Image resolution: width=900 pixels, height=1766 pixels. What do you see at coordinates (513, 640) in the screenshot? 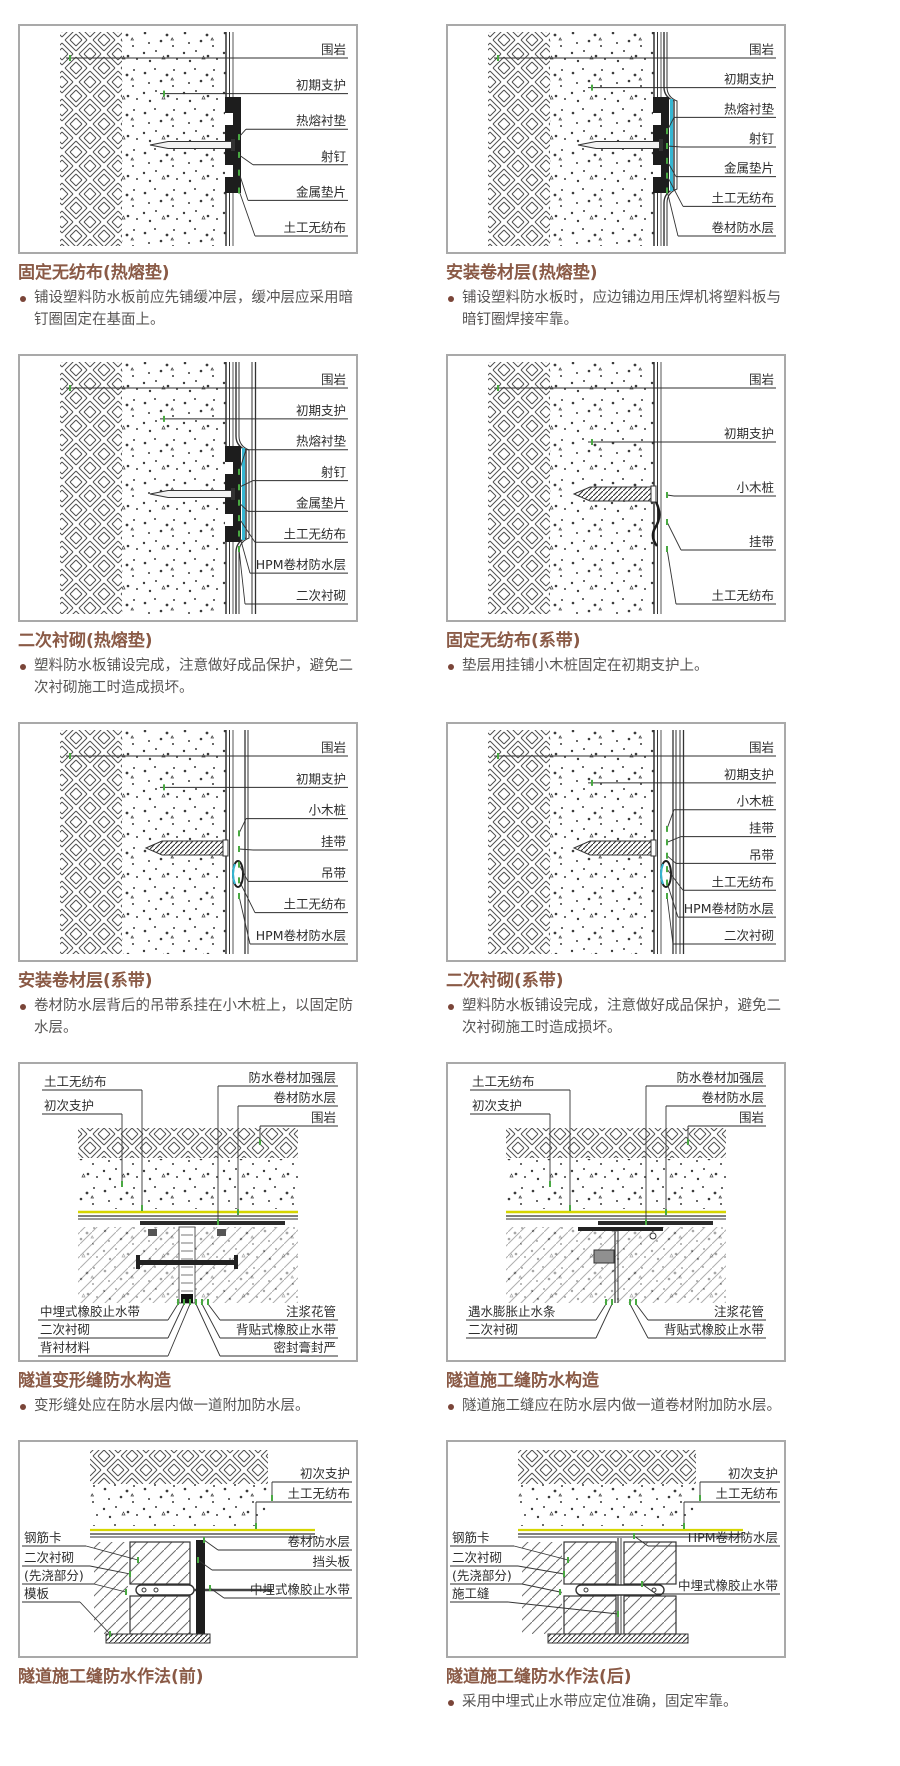
I see `figure-title: 固定无纺布(系带)` at bounding box center [513, 640].